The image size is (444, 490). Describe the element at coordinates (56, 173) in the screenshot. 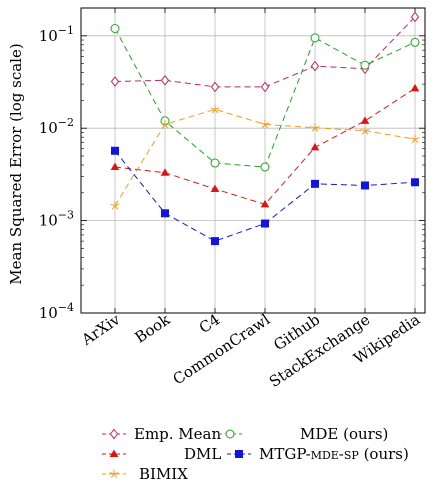

I see `y-tick-labels: 10−110−210−310−4` at that location.